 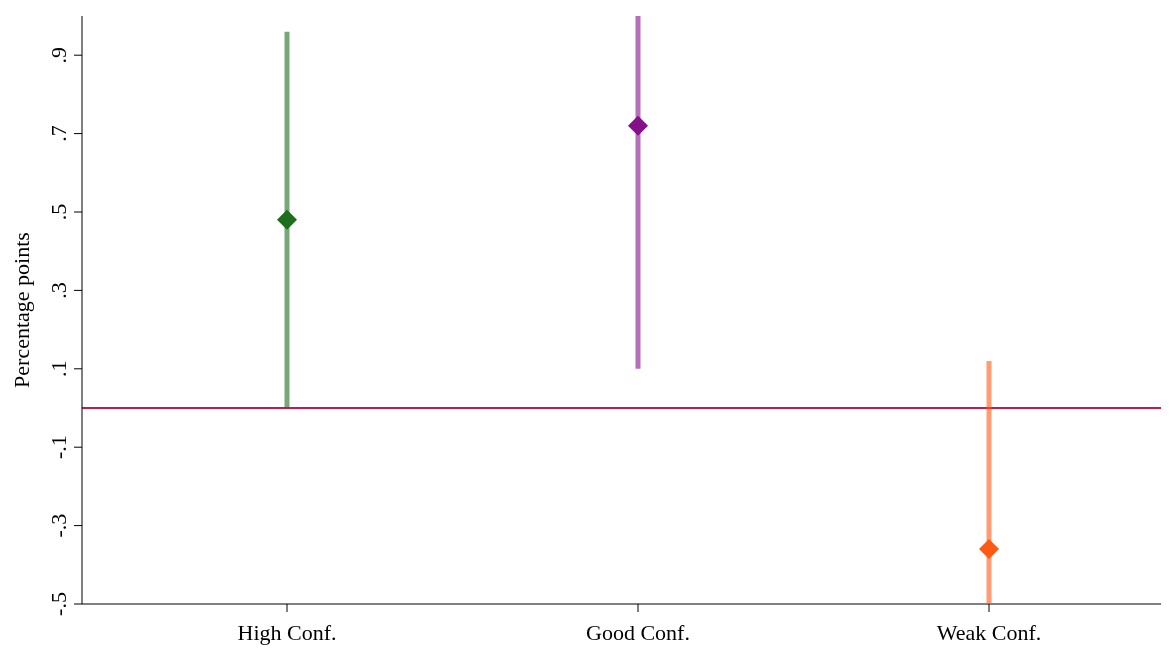 What do you see at coordinates (58, 290) in the screenshot?
I see `y-tick-label: .3` at bounding box center [58, 290].